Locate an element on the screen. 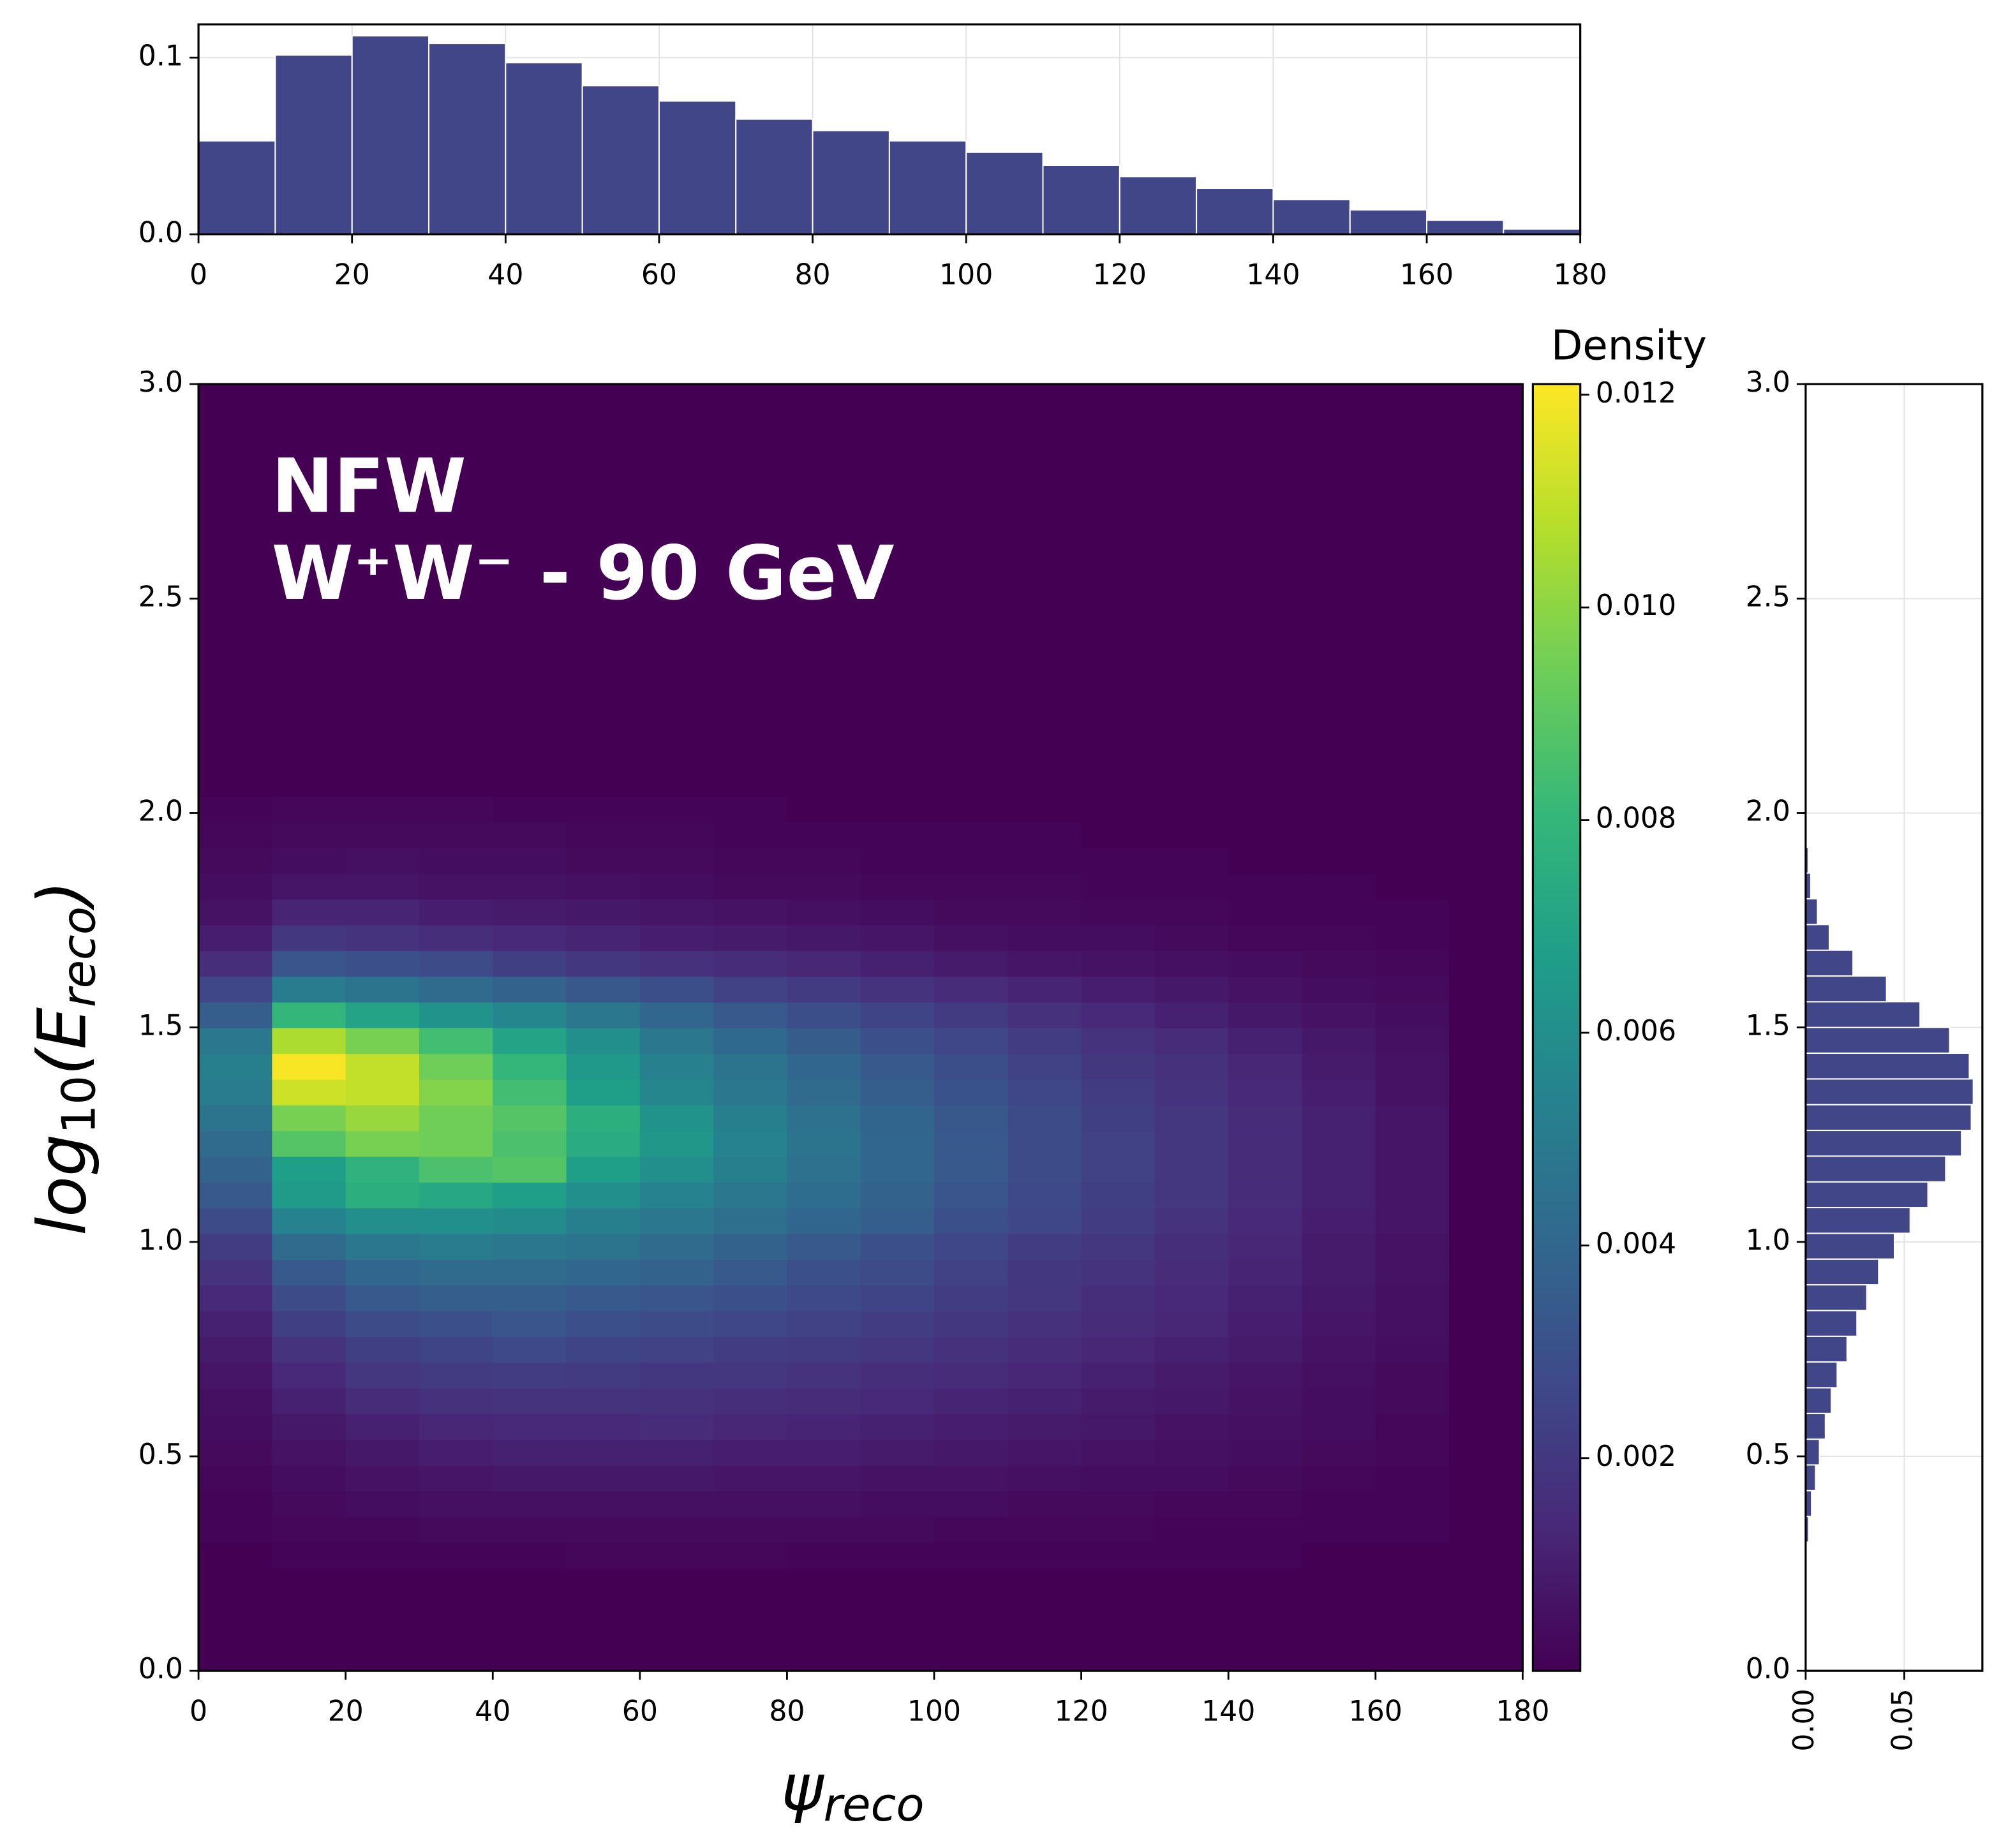 The width and height of the screenshot is (2008, 1848). y-tick-label: 1.5 is located at coordinates (1768, 1026).